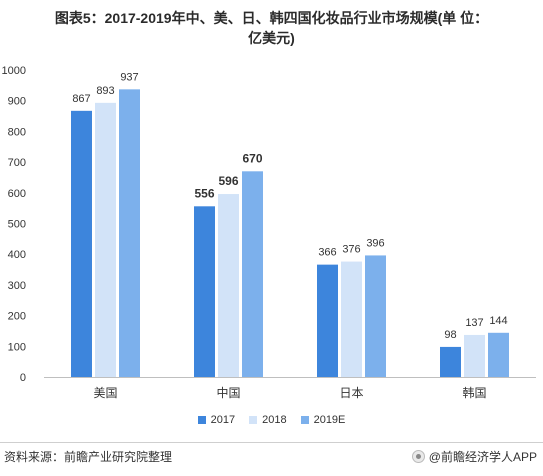 The image size is (543, 476). What do you see at coordinates (17, 102) in the screenshot?
I see `y-tick-label: 900` at bounding box center [17, 102].